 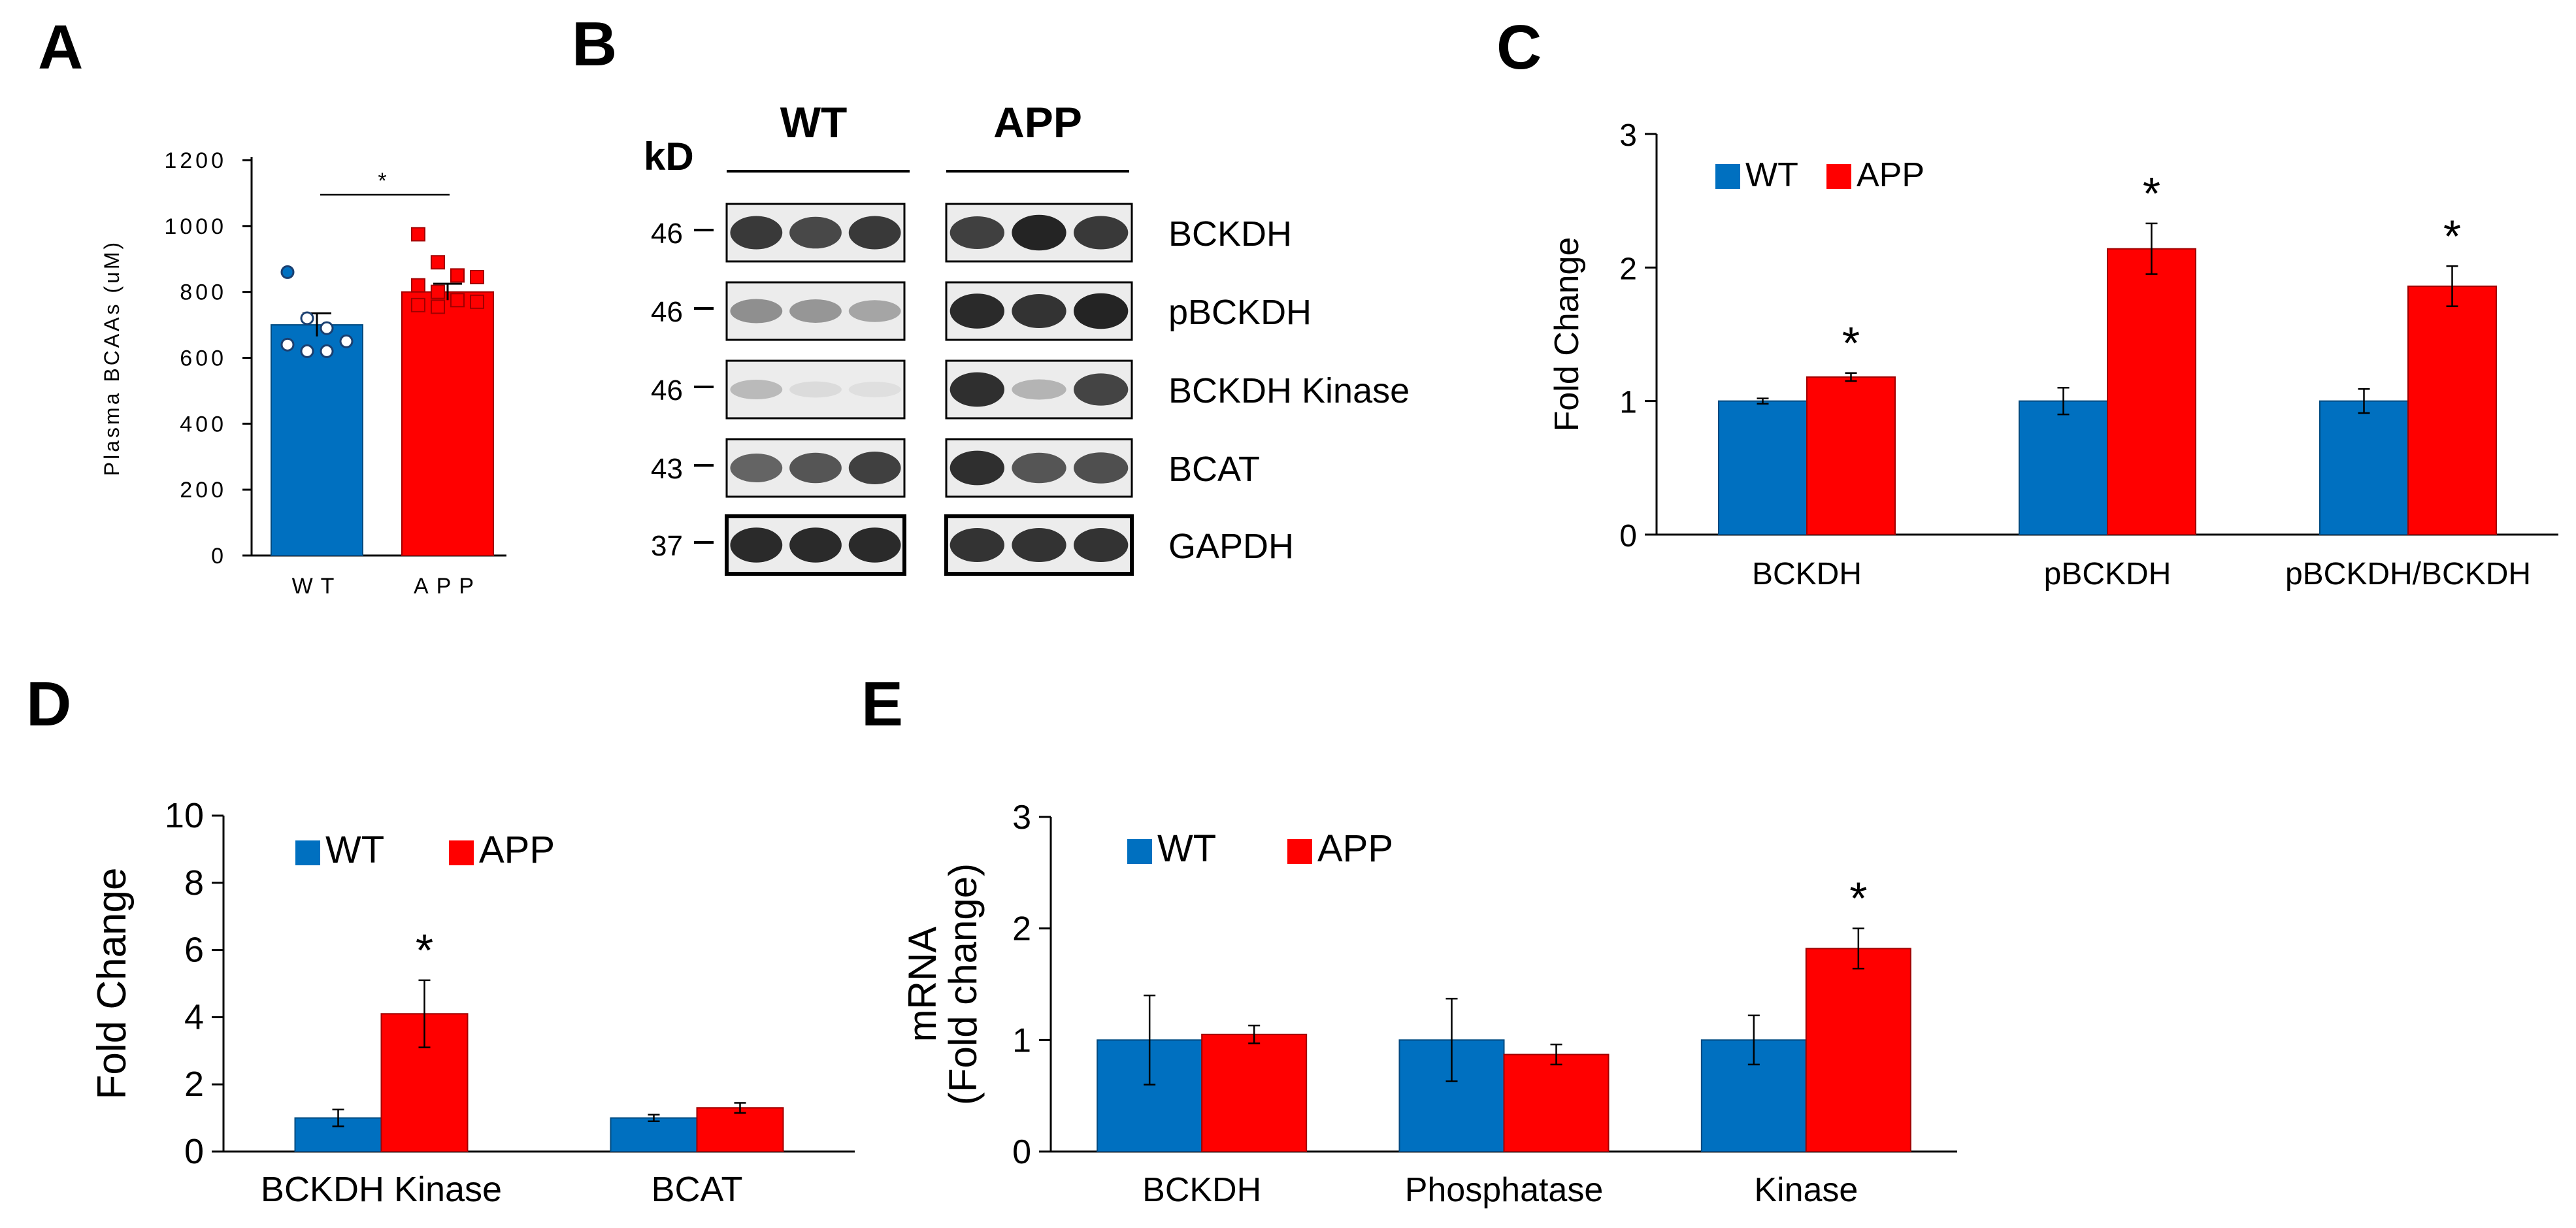 I want to click on bar-app-bckdh, so click(x=1851, y=455).